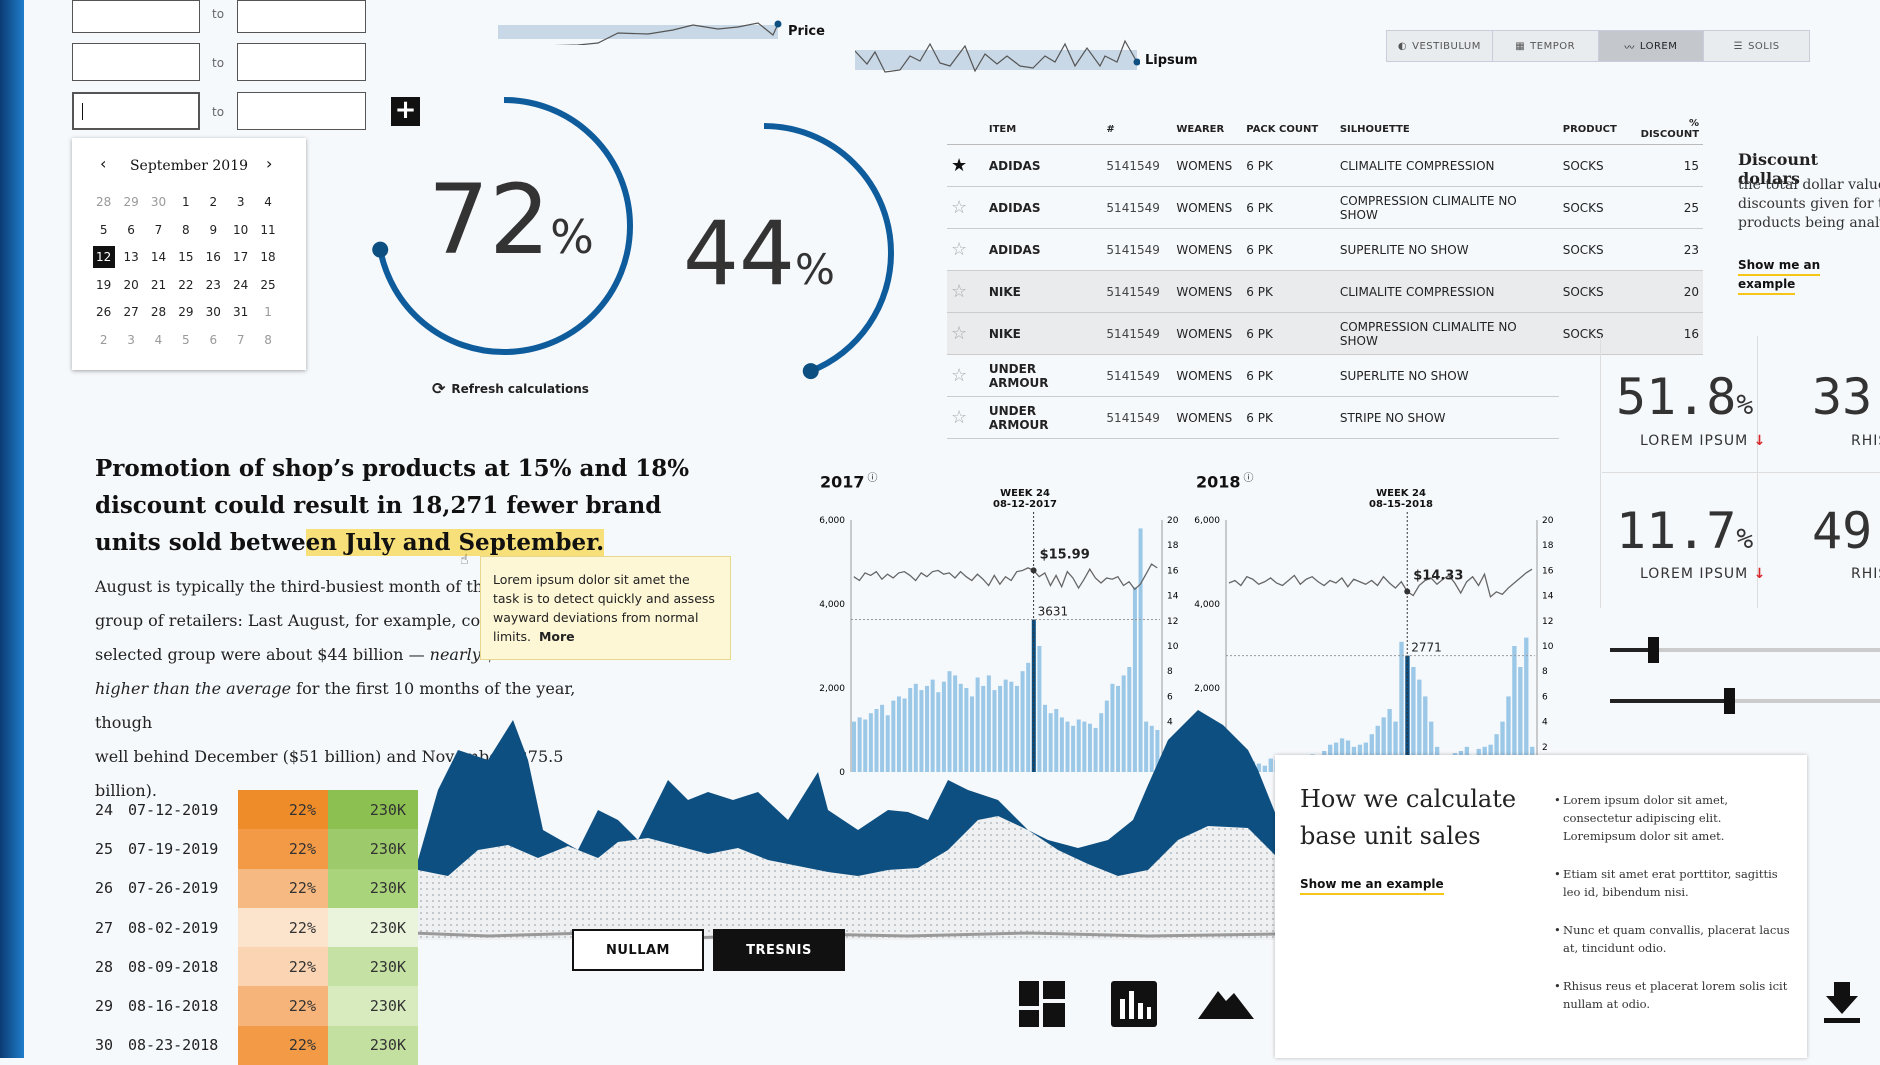  I want to click on bar-chart-icon, so click(1134, 1004).